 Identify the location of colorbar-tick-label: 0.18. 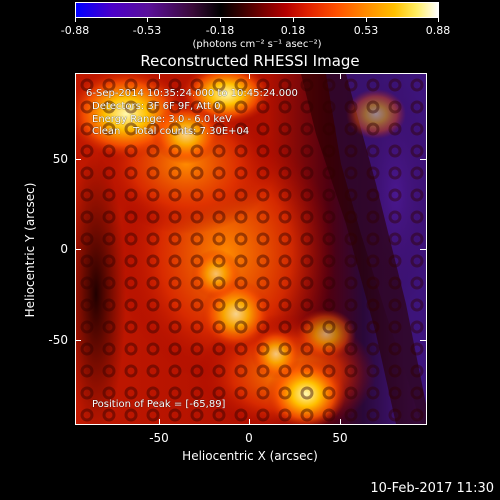
(293, 30).